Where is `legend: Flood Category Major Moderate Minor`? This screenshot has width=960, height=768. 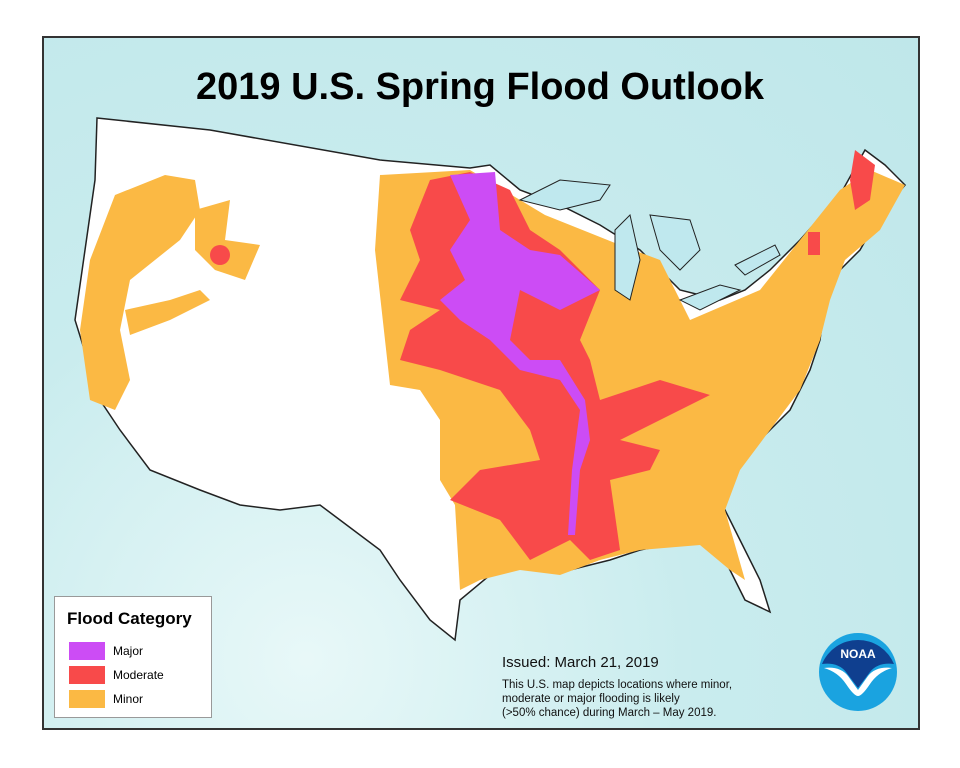 legend: Flood Category Major Moderate Minor is located at coordinates (133, 657).